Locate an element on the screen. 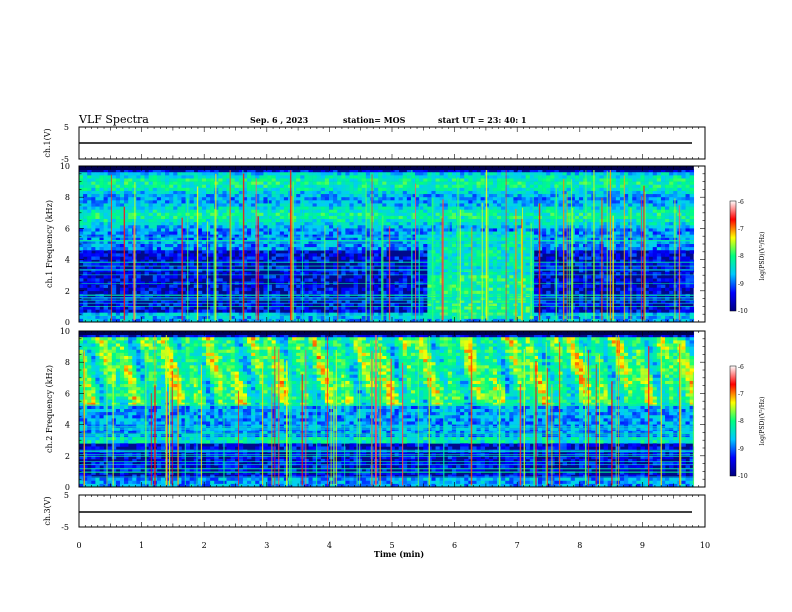  figure-title: VLF Spectra is located at coordinates (113, 119).